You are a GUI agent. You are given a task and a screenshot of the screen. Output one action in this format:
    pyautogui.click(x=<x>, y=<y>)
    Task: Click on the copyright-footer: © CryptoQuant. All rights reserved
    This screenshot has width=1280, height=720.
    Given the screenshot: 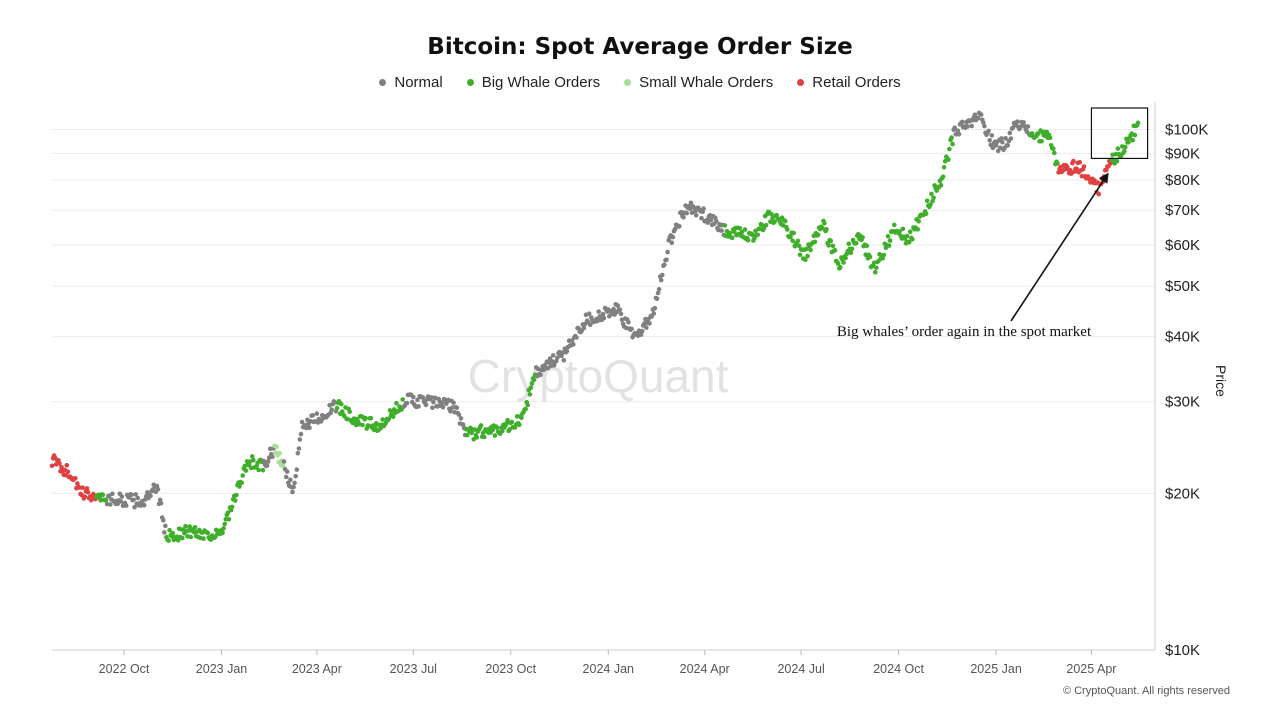 What is the action you would take?
    pyautogui.click(x=1146, y=691)
    